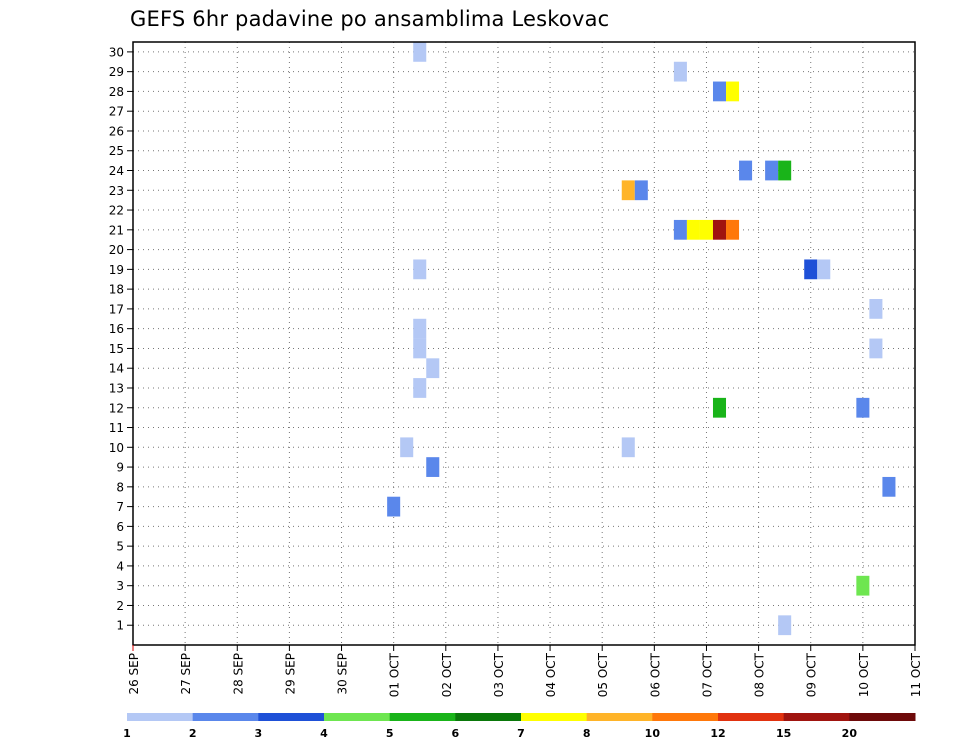  What do you see at coordinates (343, 674) in the screenshot?
I see `x-tick-label: 30 SEP` at bounding box center [343, 674].